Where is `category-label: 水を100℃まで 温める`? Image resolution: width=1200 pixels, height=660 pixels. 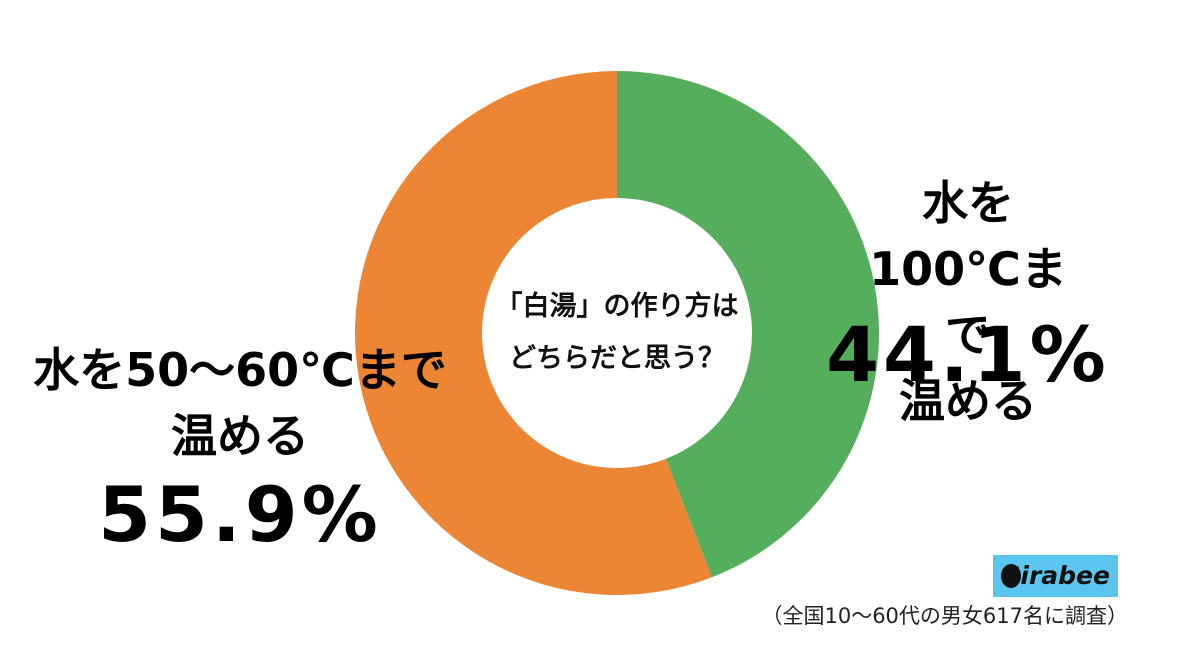
category-label: 水を100℃まで 温める is located at coordinates (968, 302).